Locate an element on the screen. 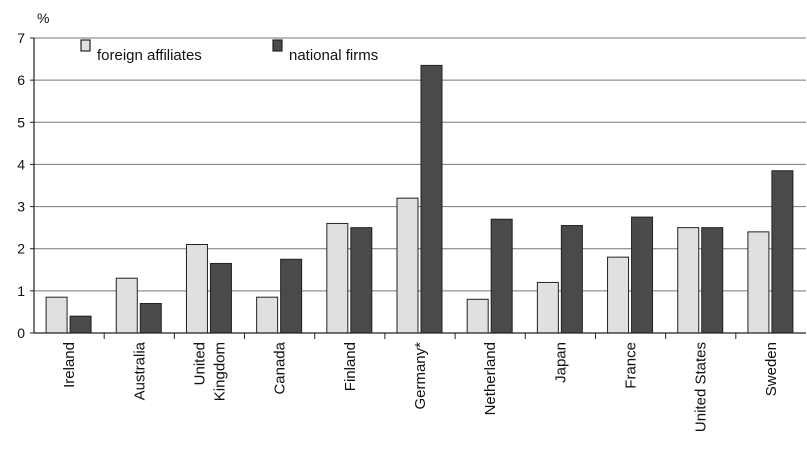 The height and width of the screenshot is (464, 807). y-axis-ticks: 0 1 2 3 4 5 6 7 is located at coordinates (25, 185).